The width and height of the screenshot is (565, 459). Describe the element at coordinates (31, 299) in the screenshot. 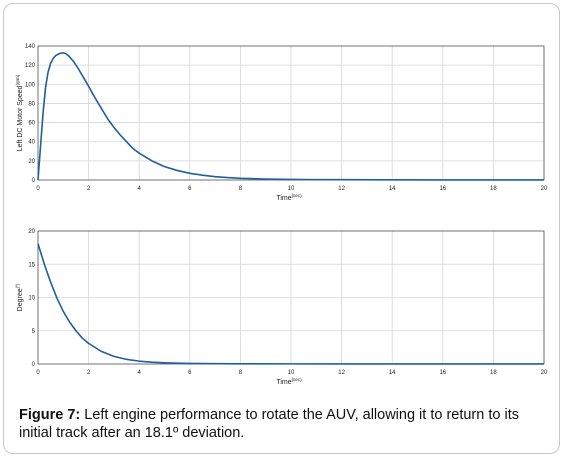

I see `angle-y-tick-label: 10` at that location.